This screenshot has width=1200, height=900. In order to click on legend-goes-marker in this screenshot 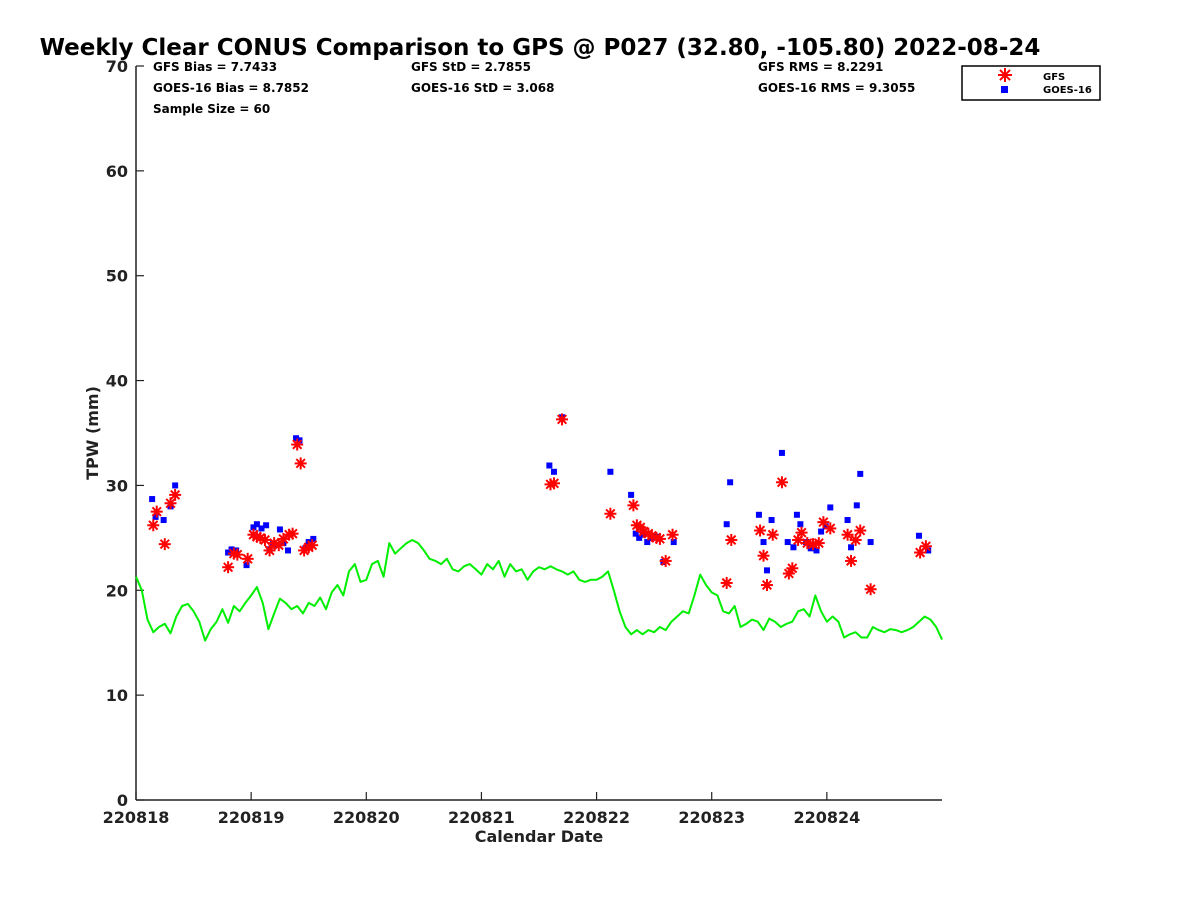, I will do `click(1004, 89)`.